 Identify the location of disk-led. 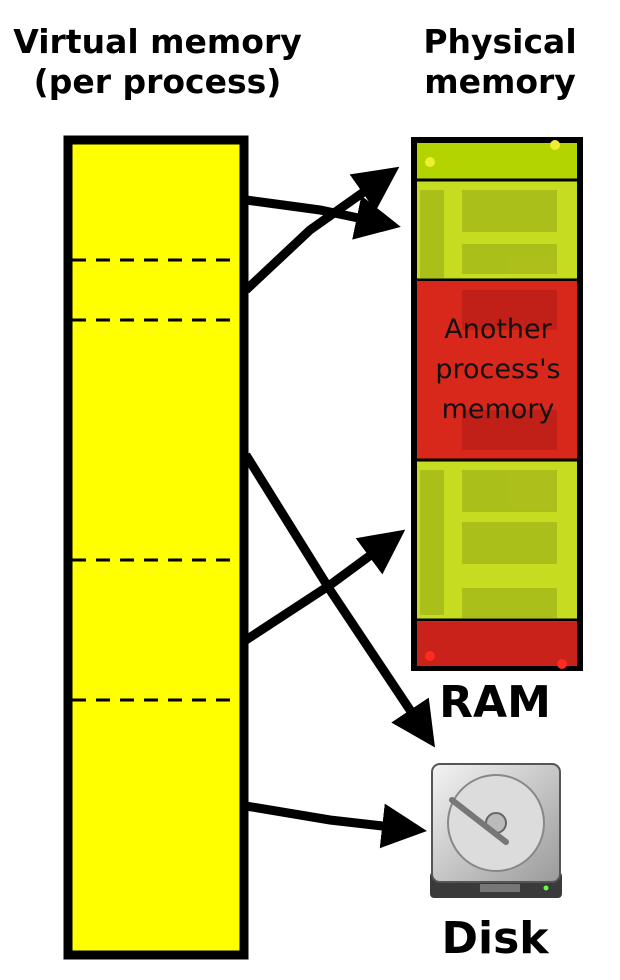
(546, 888).